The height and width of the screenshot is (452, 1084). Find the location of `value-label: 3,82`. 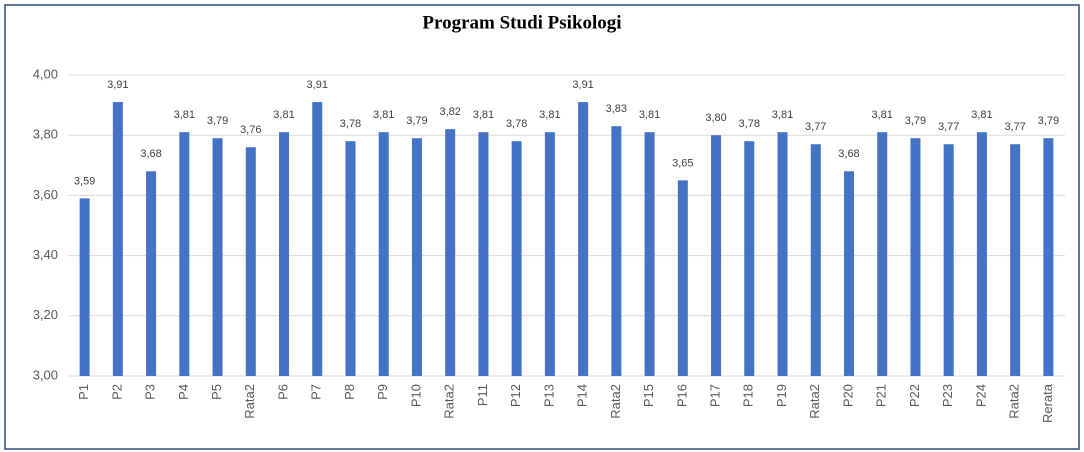

value-label: 3,82 is located at coordinates (449, 112).